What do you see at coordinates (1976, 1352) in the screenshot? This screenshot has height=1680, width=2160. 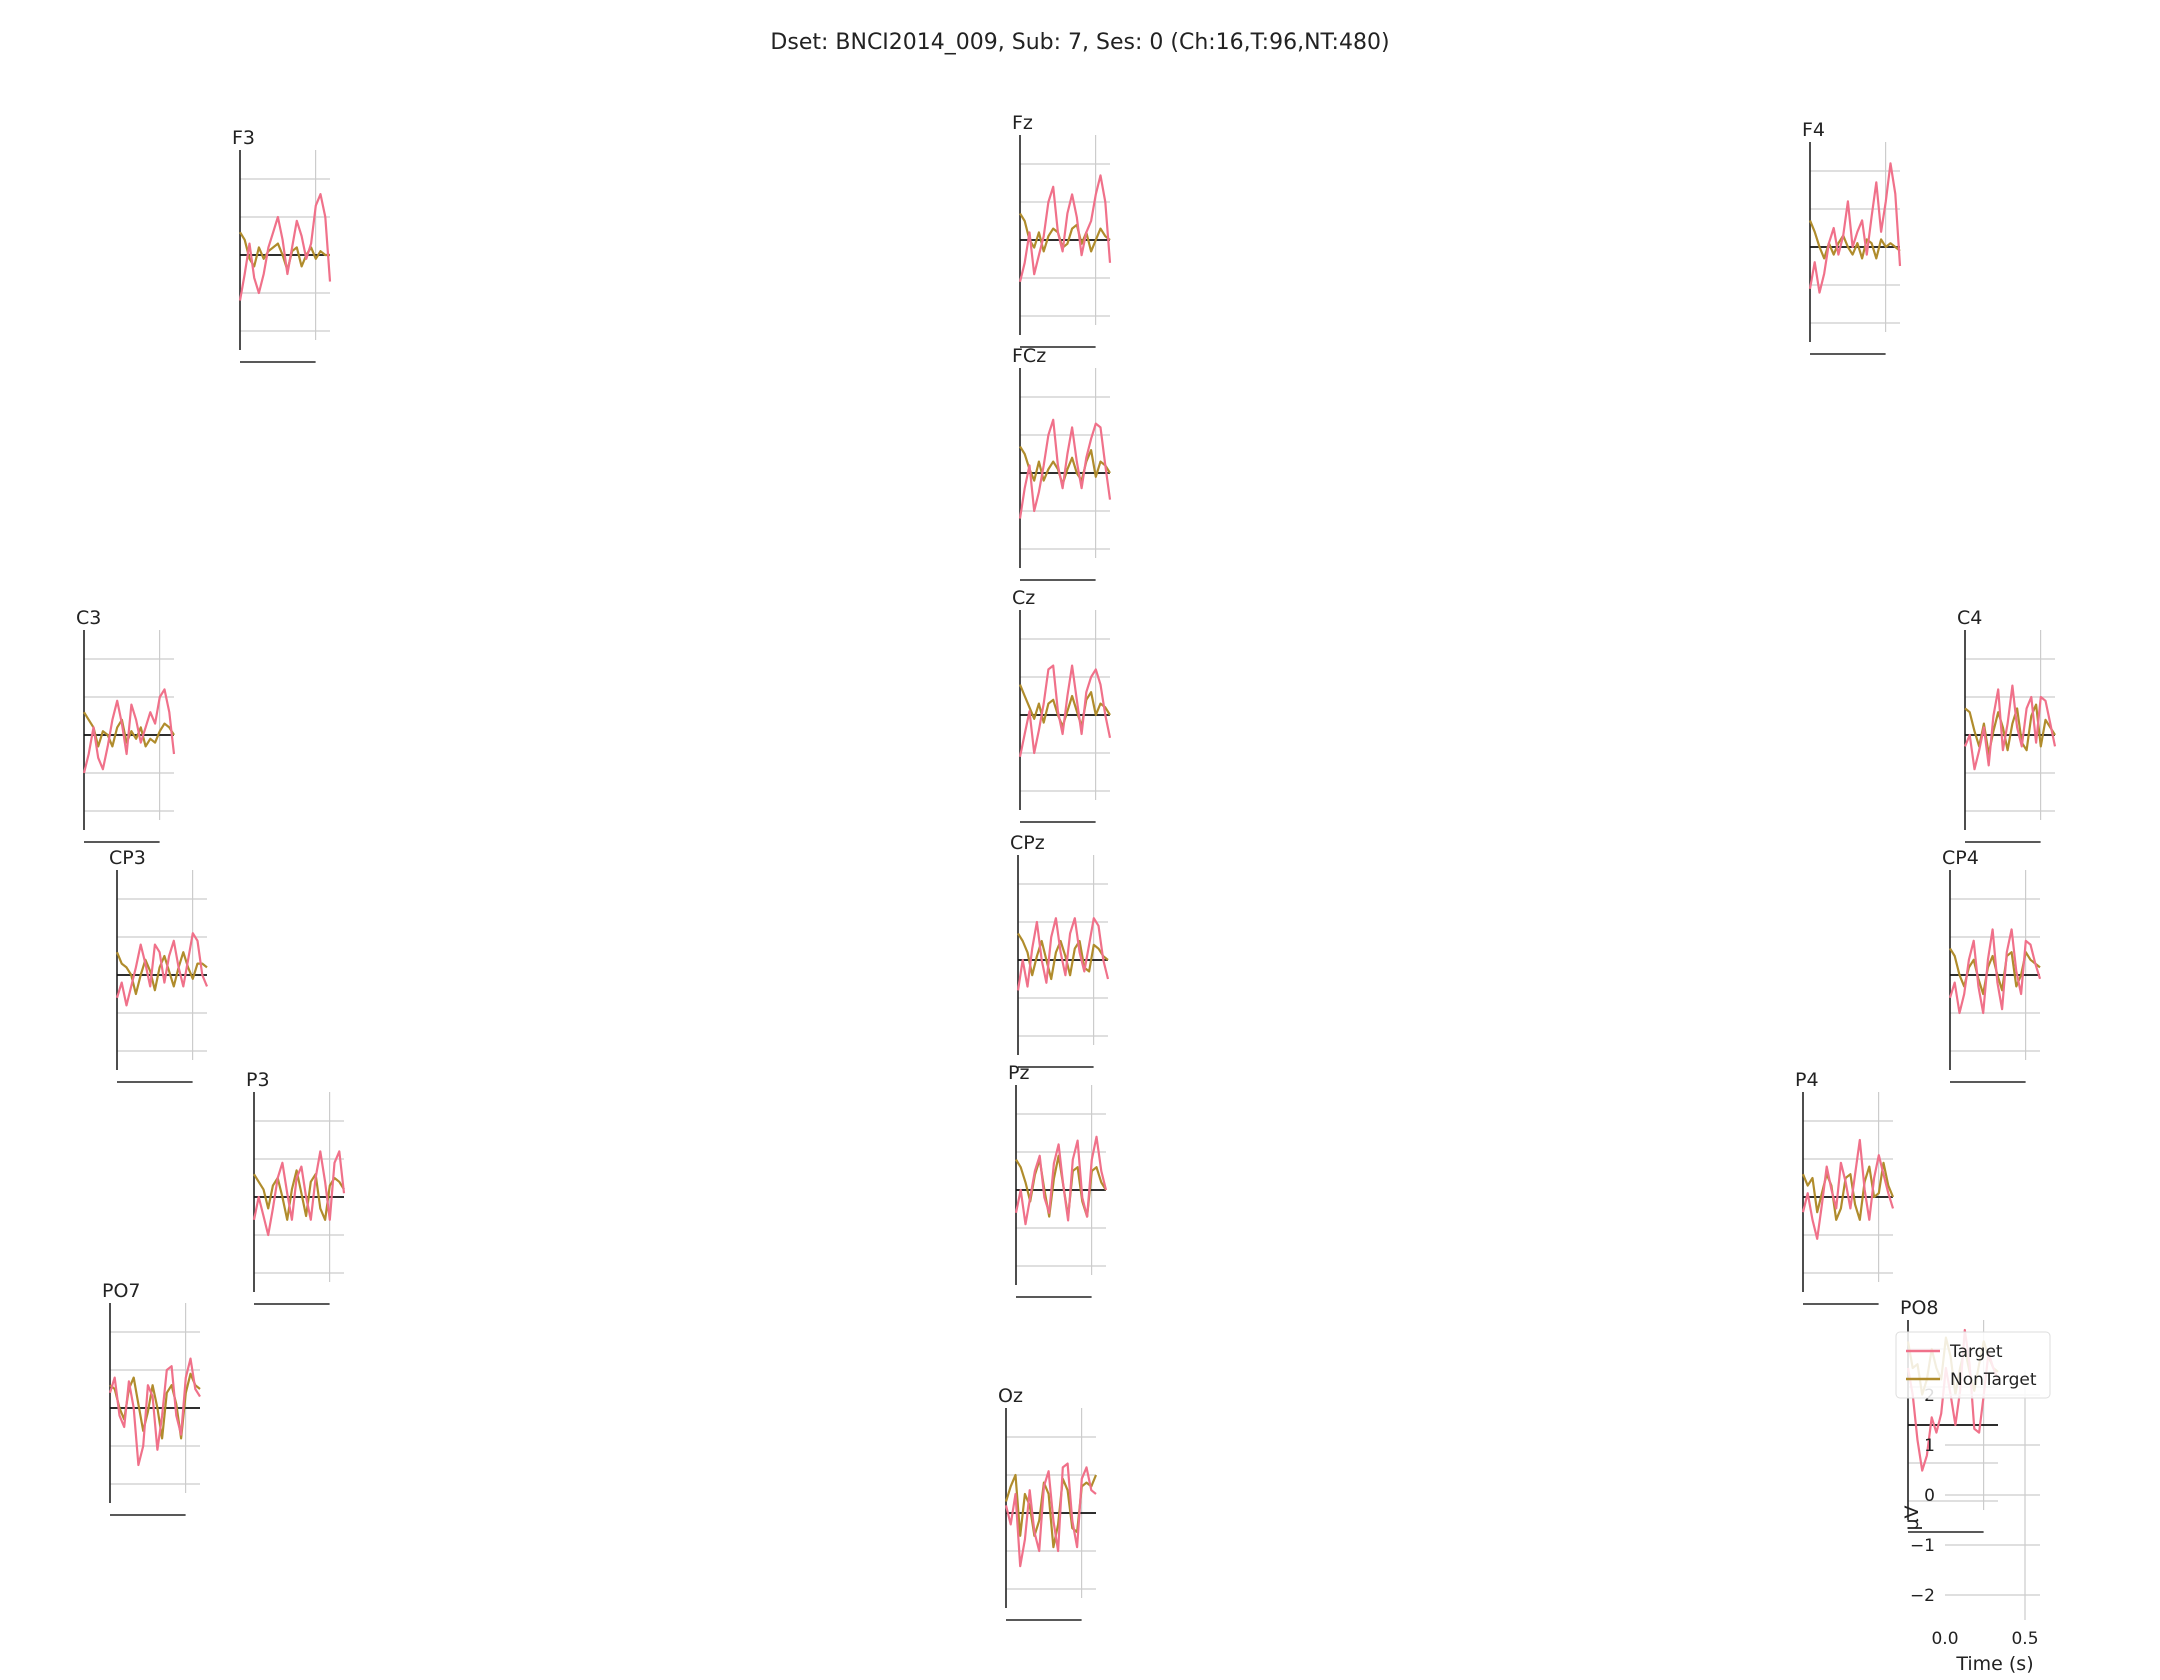 I see `legend-entry-target: Target` at bounding box center [1976, 1352].